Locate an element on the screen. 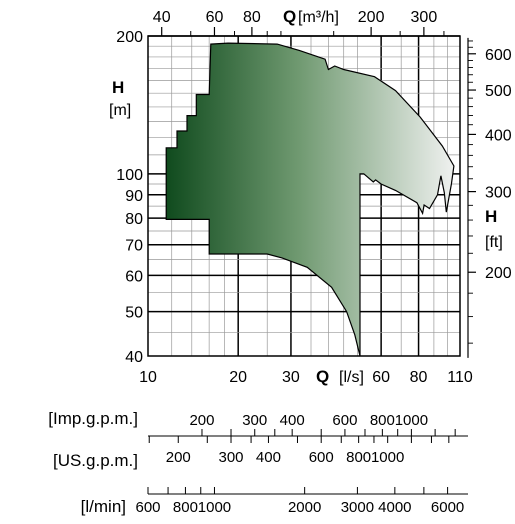 This screenshot has width=515, height=524. us-tick-label: 800 is located at coordinates (358, 457).